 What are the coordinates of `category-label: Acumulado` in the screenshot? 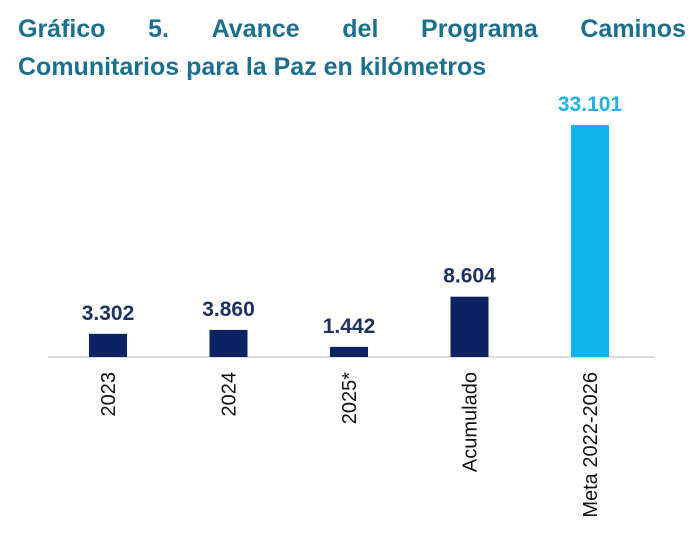 It's located at (471, 422).